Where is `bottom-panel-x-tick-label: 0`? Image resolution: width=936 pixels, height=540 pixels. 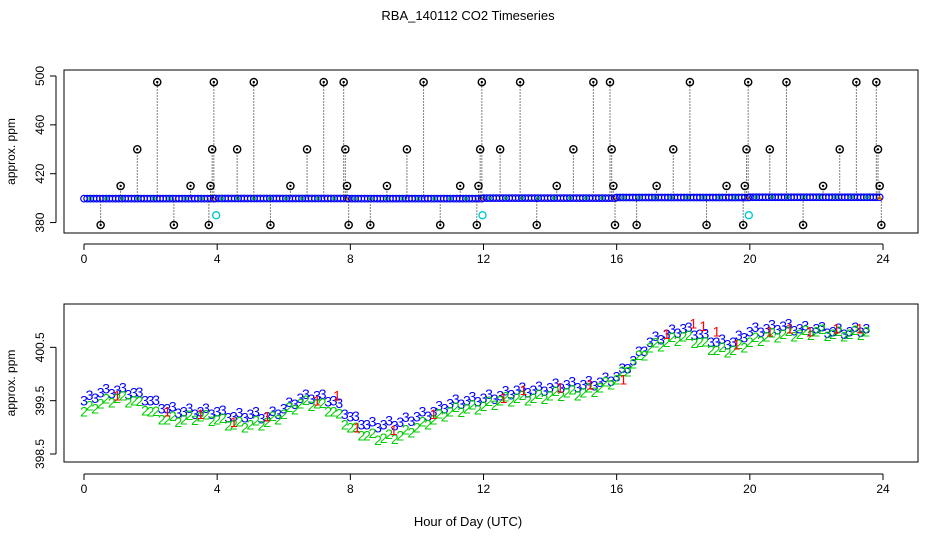 bottom-panel-x-tick-label: 0 is located at coordinates (84, 489).